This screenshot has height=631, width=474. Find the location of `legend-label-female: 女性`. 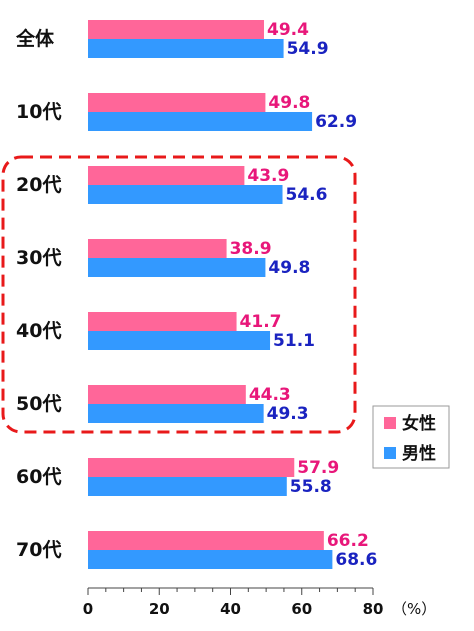

legend-label-female: 女性 is located at coordinates (419, 423).